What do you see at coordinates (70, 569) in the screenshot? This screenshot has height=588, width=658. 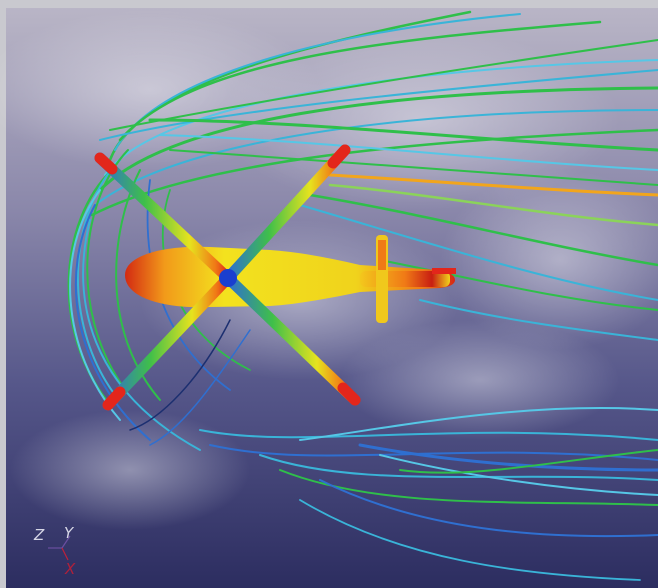 I see `axis-x-label: X` at bounding box center [70, 569].